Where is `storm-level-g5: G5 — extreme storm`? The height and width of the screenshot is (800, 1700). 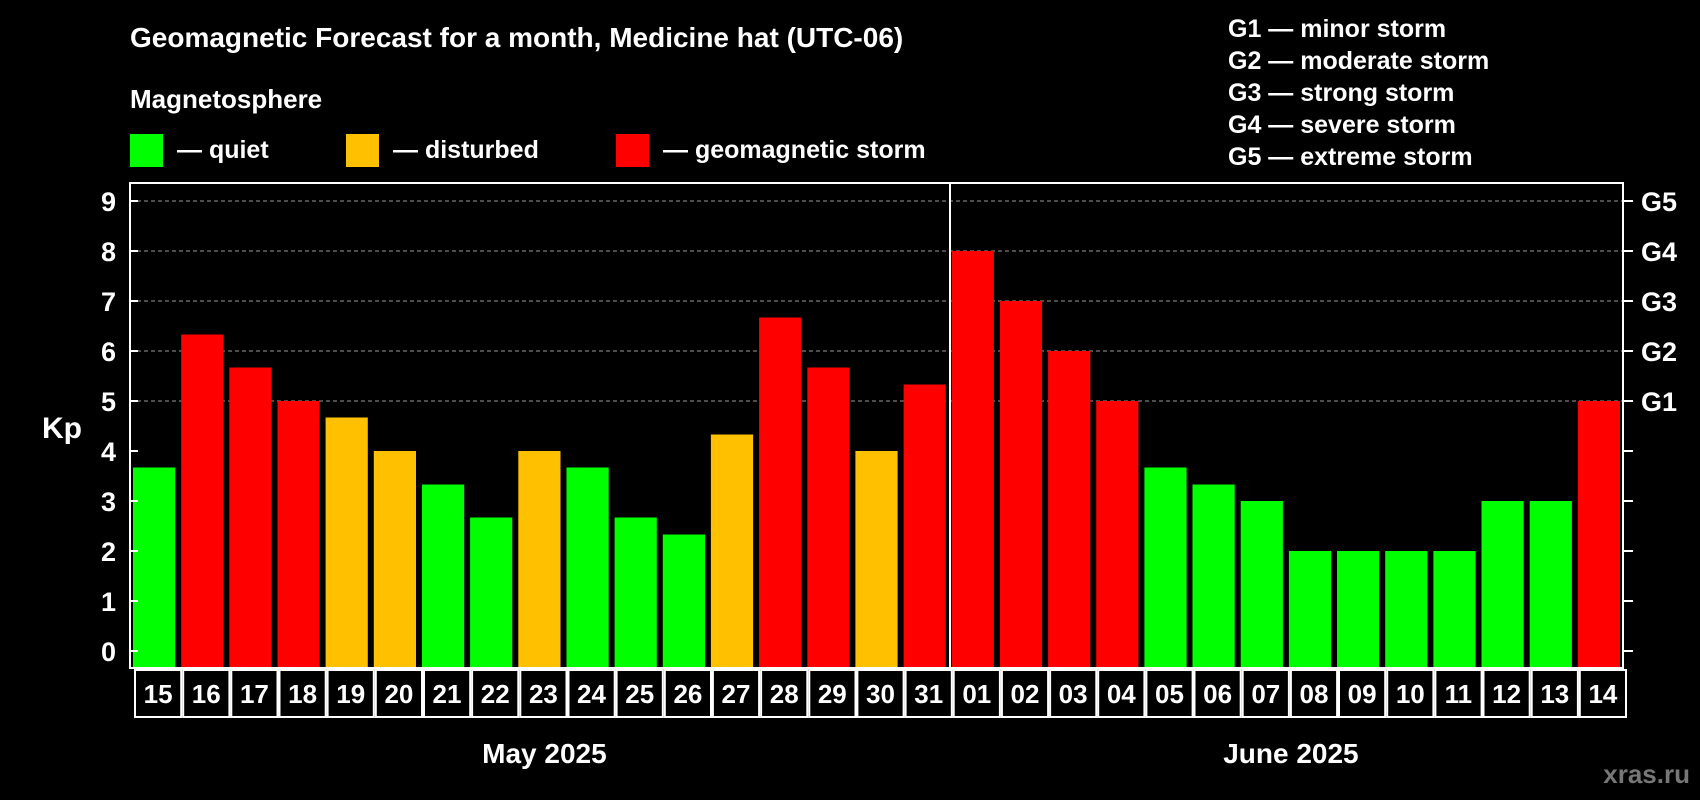
storm-level-g5: G5 — extreme storm is located at coordinates (1350, 157).